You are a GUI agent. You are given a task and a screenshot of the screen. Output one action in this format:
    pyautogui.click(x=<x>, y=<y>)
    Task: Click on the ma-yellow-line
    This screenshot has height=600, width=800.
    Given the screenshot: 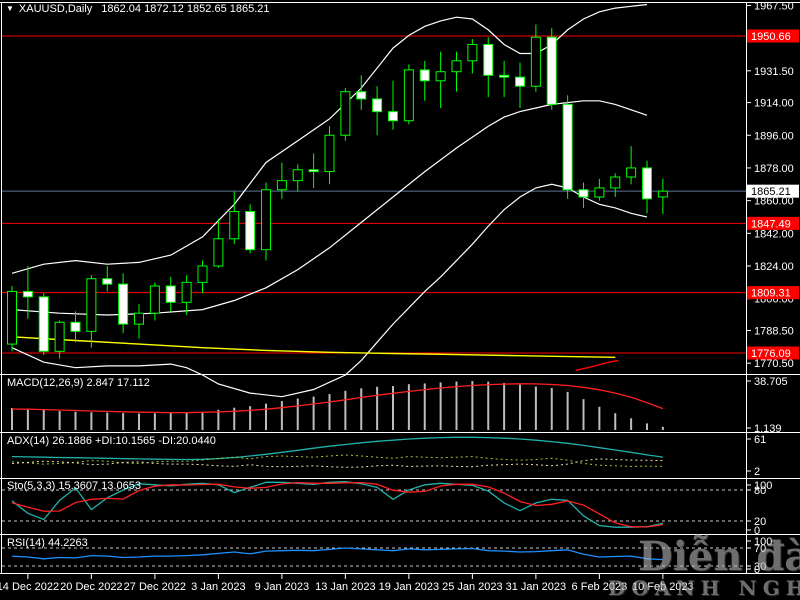 What is the action you would take?
    pyautogui.click(x=313, y=347)
    